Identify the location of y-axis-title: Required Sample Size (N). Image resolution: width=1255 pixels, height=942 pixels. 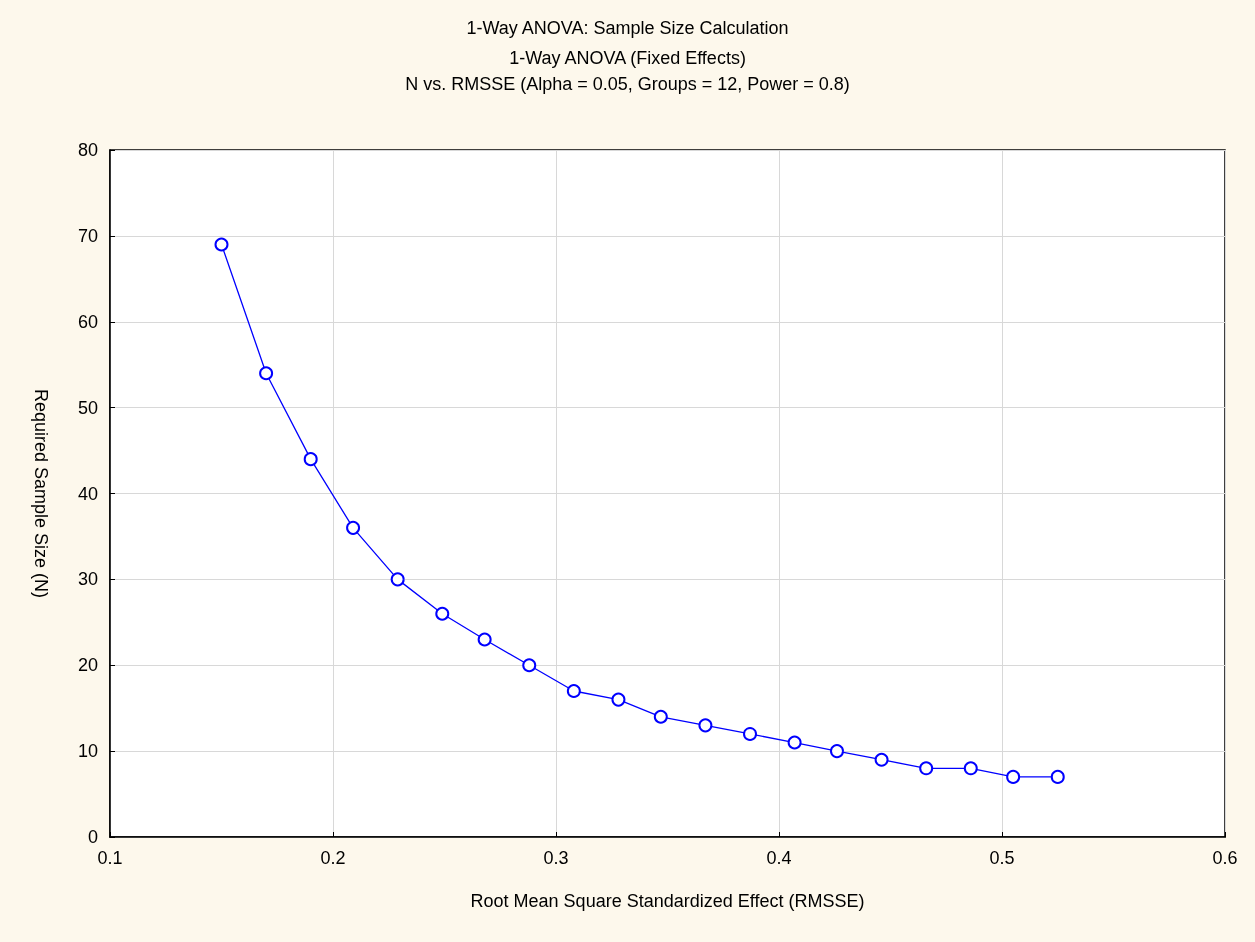
(41, 493).